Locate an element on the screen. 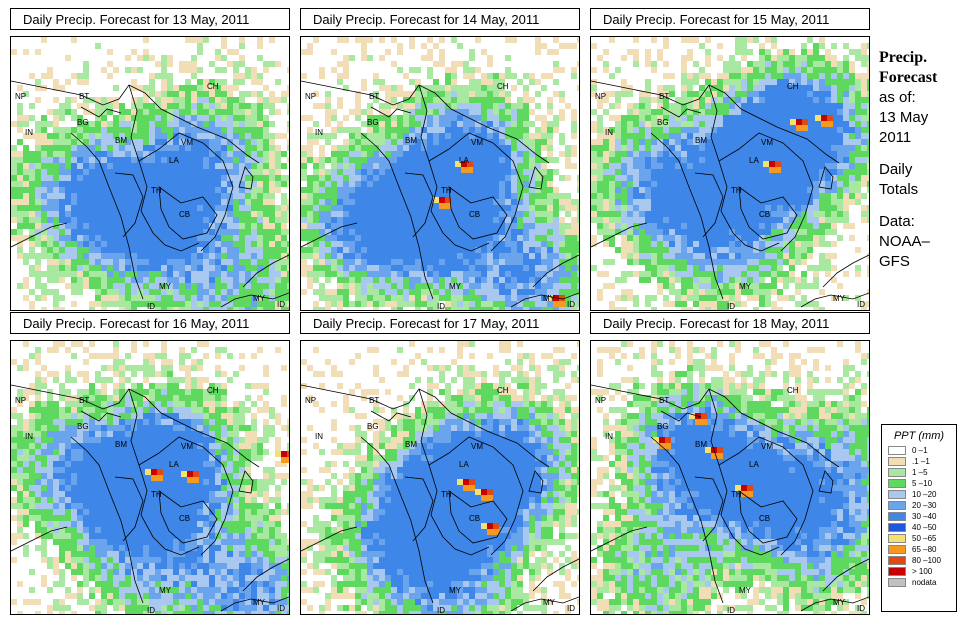 This screenshot has height=633, width=965. asof-label: as of: is located at coordinates (897, 97).